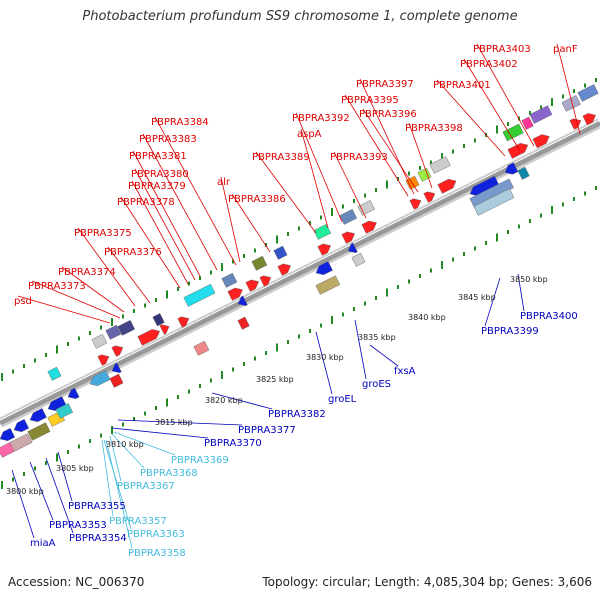 The height and width of the screenshot is (600, 600). Describe the element at coordinates (376, 384) in the screenshot. I see `reverse-gene-label: groES` at that location.